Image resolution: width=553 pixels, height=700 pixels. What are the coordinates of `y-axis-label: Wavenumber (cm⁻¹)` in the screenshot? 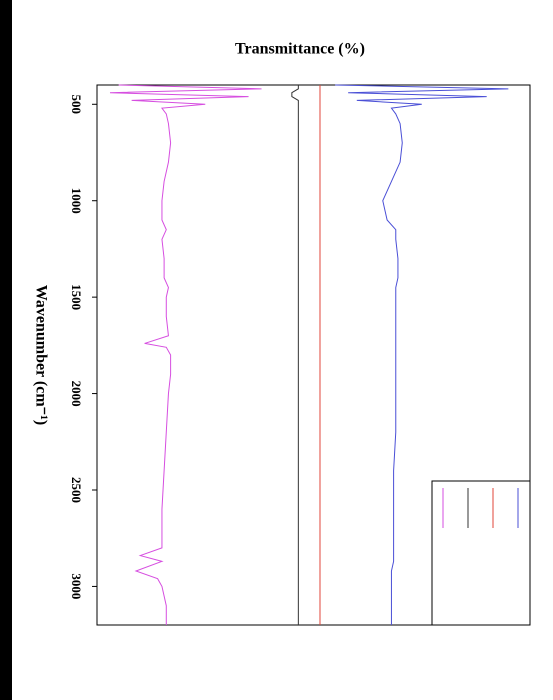 It's located at (40, 355).